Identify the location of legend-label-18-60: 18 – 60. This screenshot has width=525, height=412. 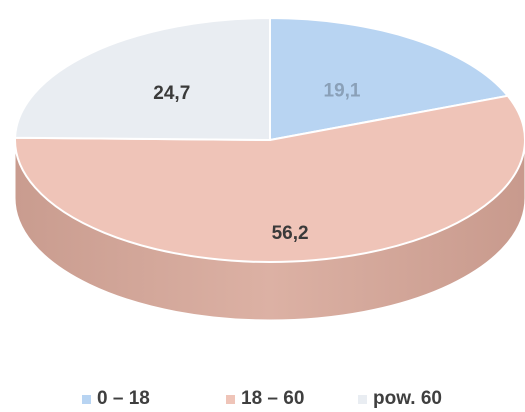
(272, 398).